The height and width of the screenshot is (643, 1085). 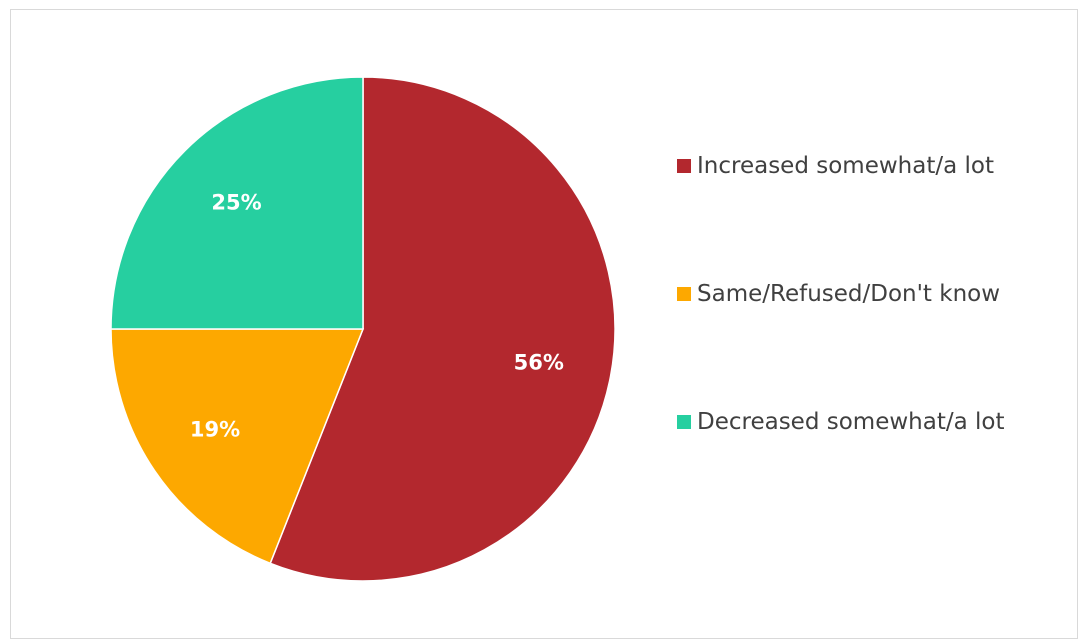 I want to click on legend-swatch-increased, so click(x=684, y=166).